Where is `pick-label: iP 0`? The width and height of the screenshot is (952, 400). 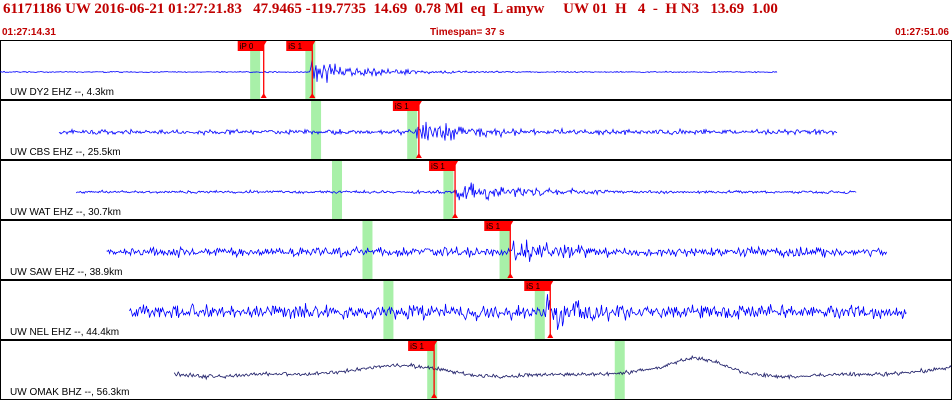
pick-label: iP 0 is located at coordinates (247, 46).